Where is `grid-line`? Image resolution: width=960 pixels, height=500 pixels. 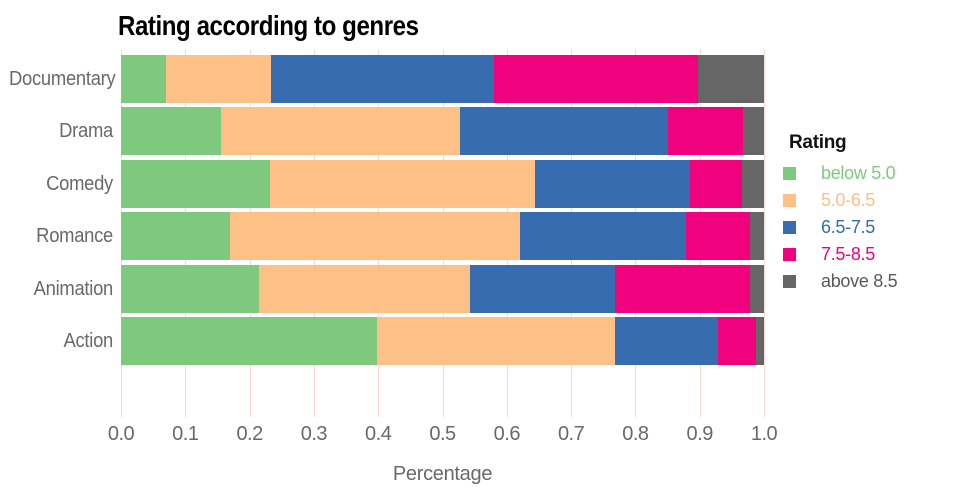
grid-line is located at coordinates (764, 233).